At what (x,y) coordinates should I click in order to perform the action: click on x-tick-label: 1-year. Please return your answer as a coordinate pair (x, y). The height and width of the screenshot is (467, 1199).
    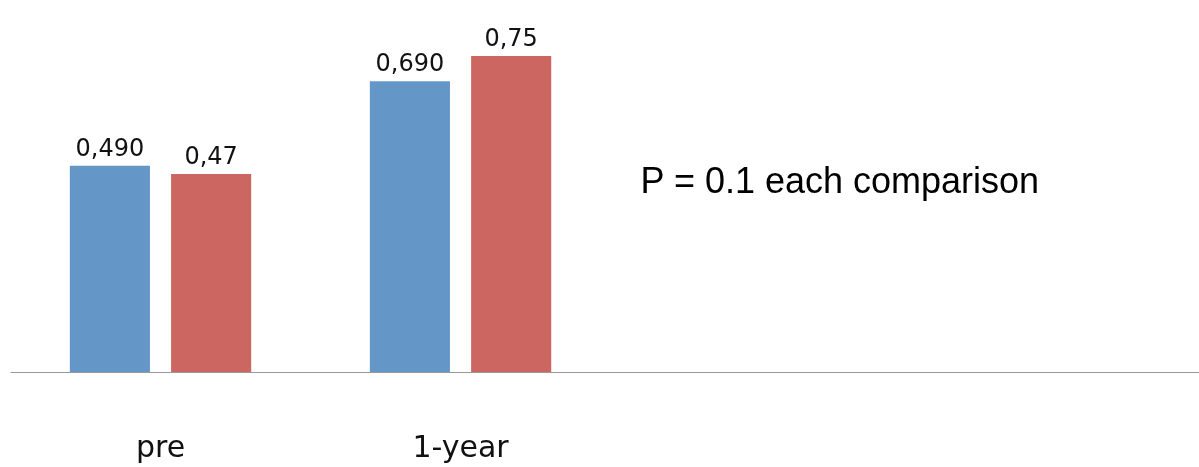
    Looking at the image, I should click on (461, 446).